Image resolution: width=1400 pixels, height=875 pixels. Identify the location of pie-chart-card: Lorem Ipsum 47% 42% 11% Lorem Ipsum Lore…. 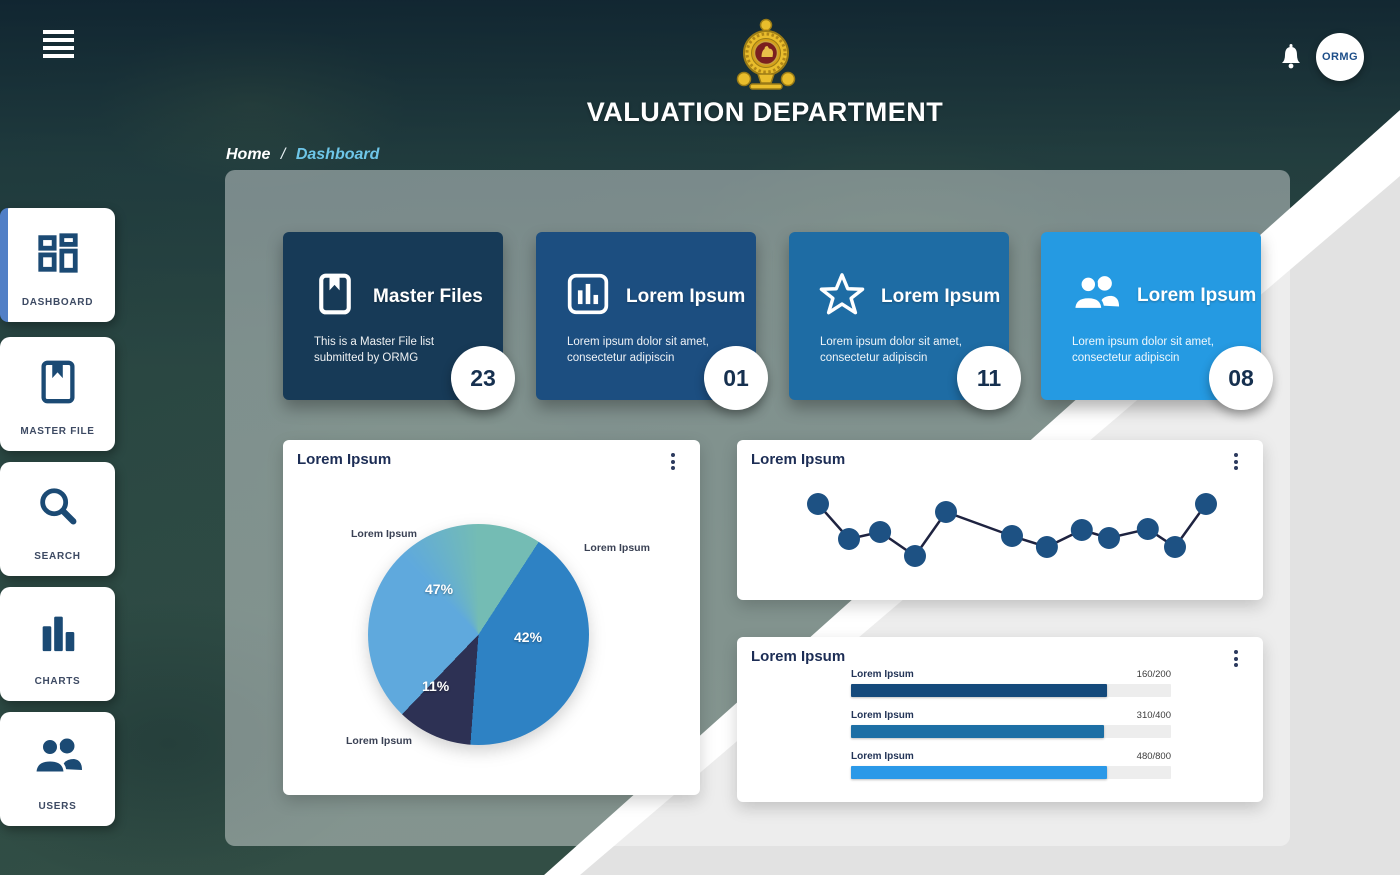
(491, 617).